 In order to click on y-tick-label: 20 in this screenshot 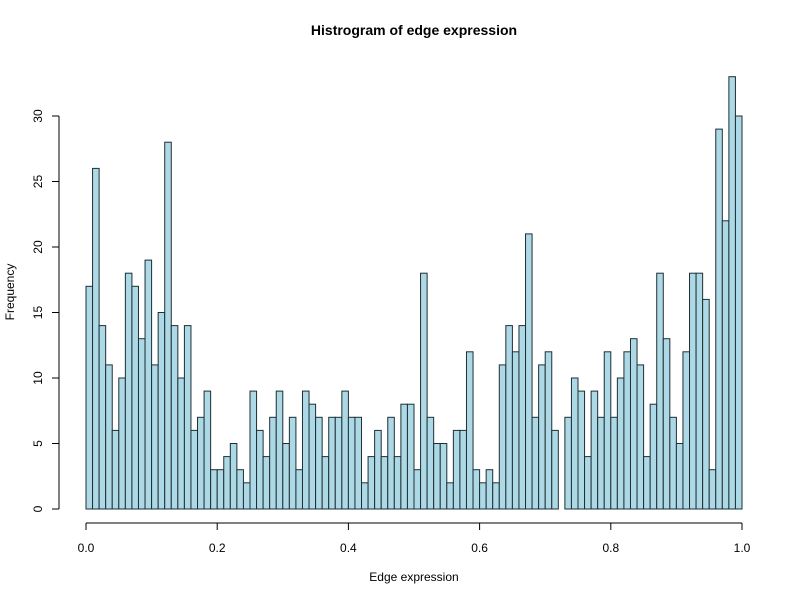, I will do `click(38, 247)`.